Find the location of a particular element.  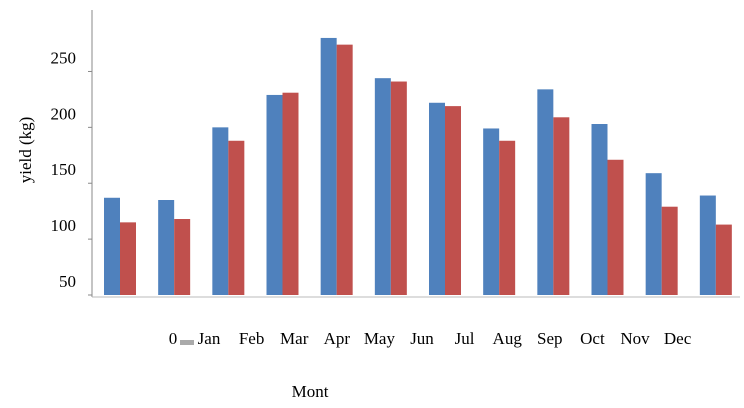

x-tick-label: Jan is located at coordinates (209, 338).